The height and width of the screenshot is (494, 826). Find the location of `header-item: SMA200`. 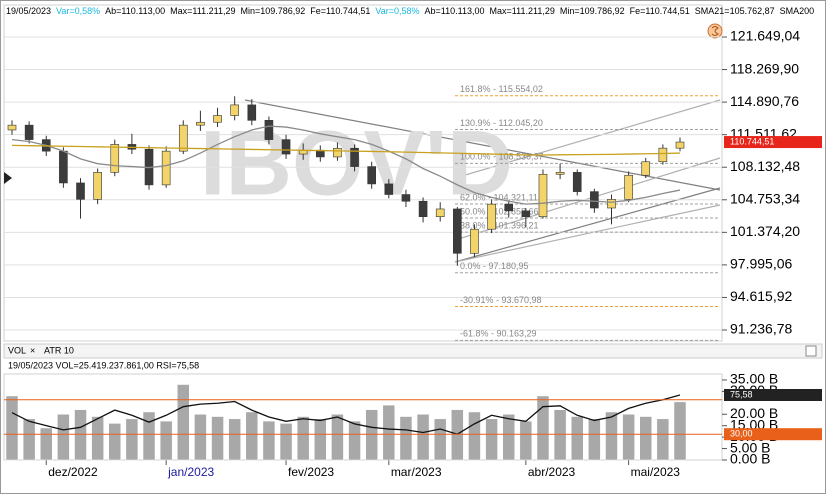

header-item: SMA200 is located at coordinates (797, 11).